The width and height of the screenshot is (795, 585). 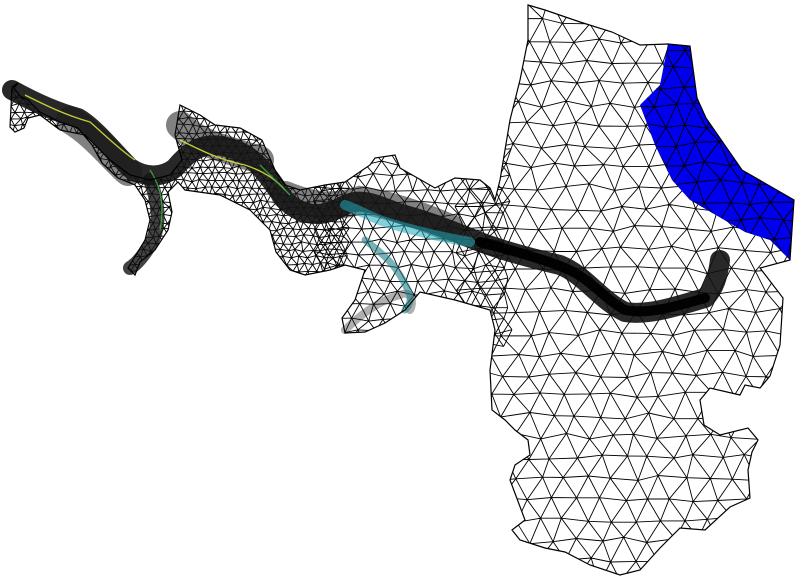 I want to click on lower-arm-band, so click(x=144, y=224).